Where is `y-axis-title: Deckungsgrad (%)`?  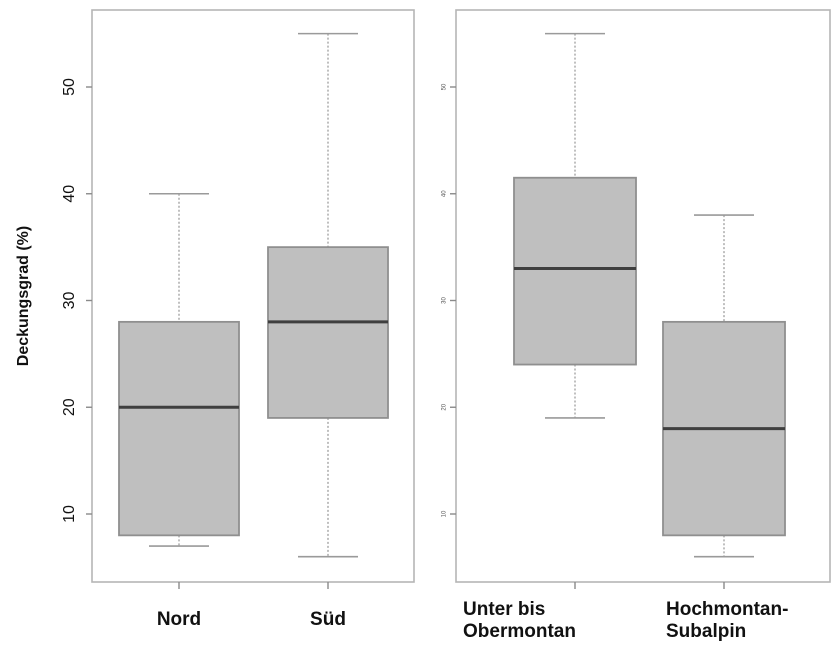
y-axis-title: Deckungsgrad (%) is located at coordinates (23, 296).